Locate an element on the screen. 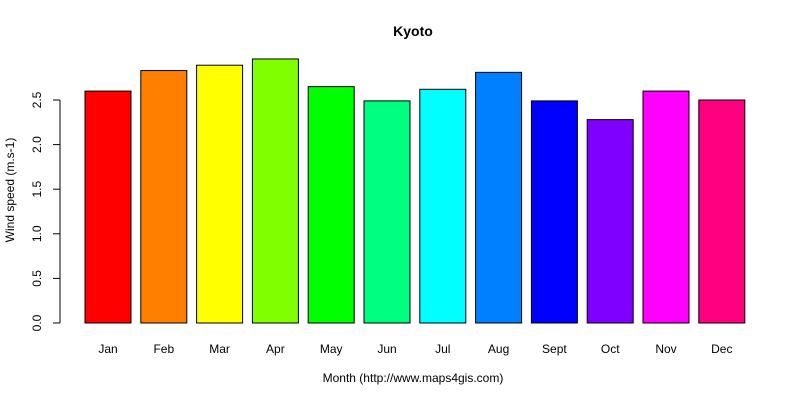 The width and height of the screenshot is (800, 400). y-tick-label: 2.0 is located at coordinates (37, 144).